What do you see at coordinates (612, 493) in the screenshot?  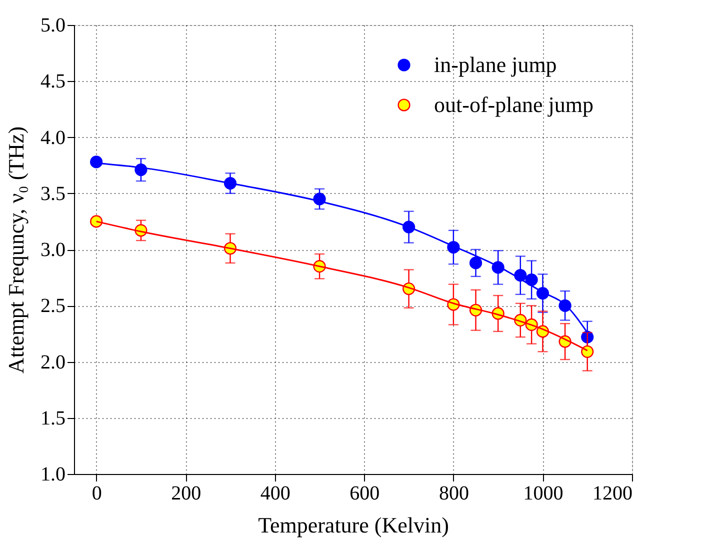 I see `x-tick-label: 1200` at bounding box center [612, 493].